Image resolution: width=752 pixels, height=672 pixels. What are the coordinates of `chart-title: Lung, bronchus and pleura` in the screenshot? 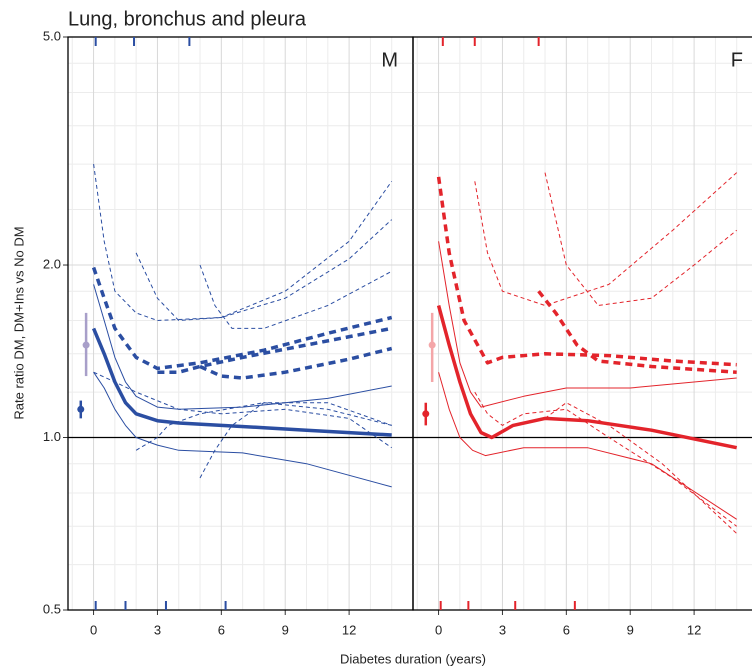 It's located at (187, 19).